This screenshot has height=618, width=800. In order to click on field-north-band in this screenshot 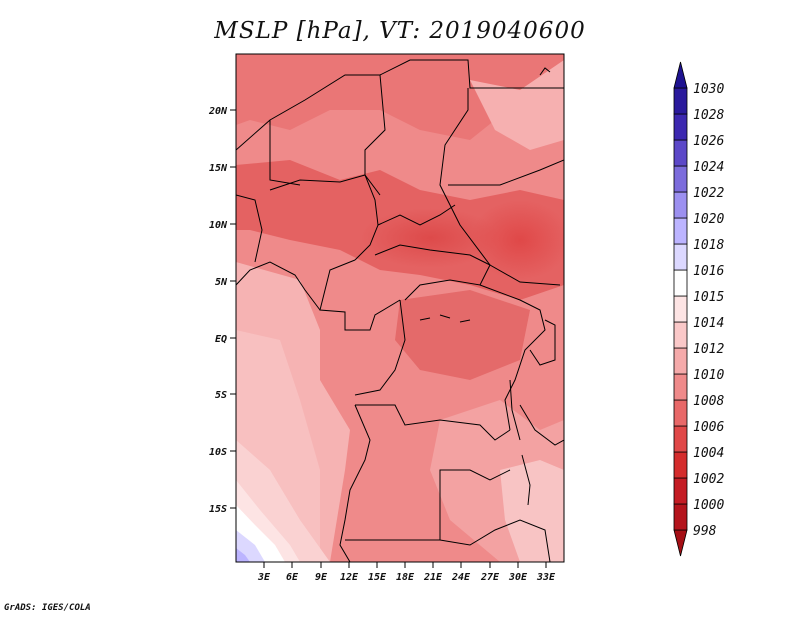, I will do `click(400, 97)`.